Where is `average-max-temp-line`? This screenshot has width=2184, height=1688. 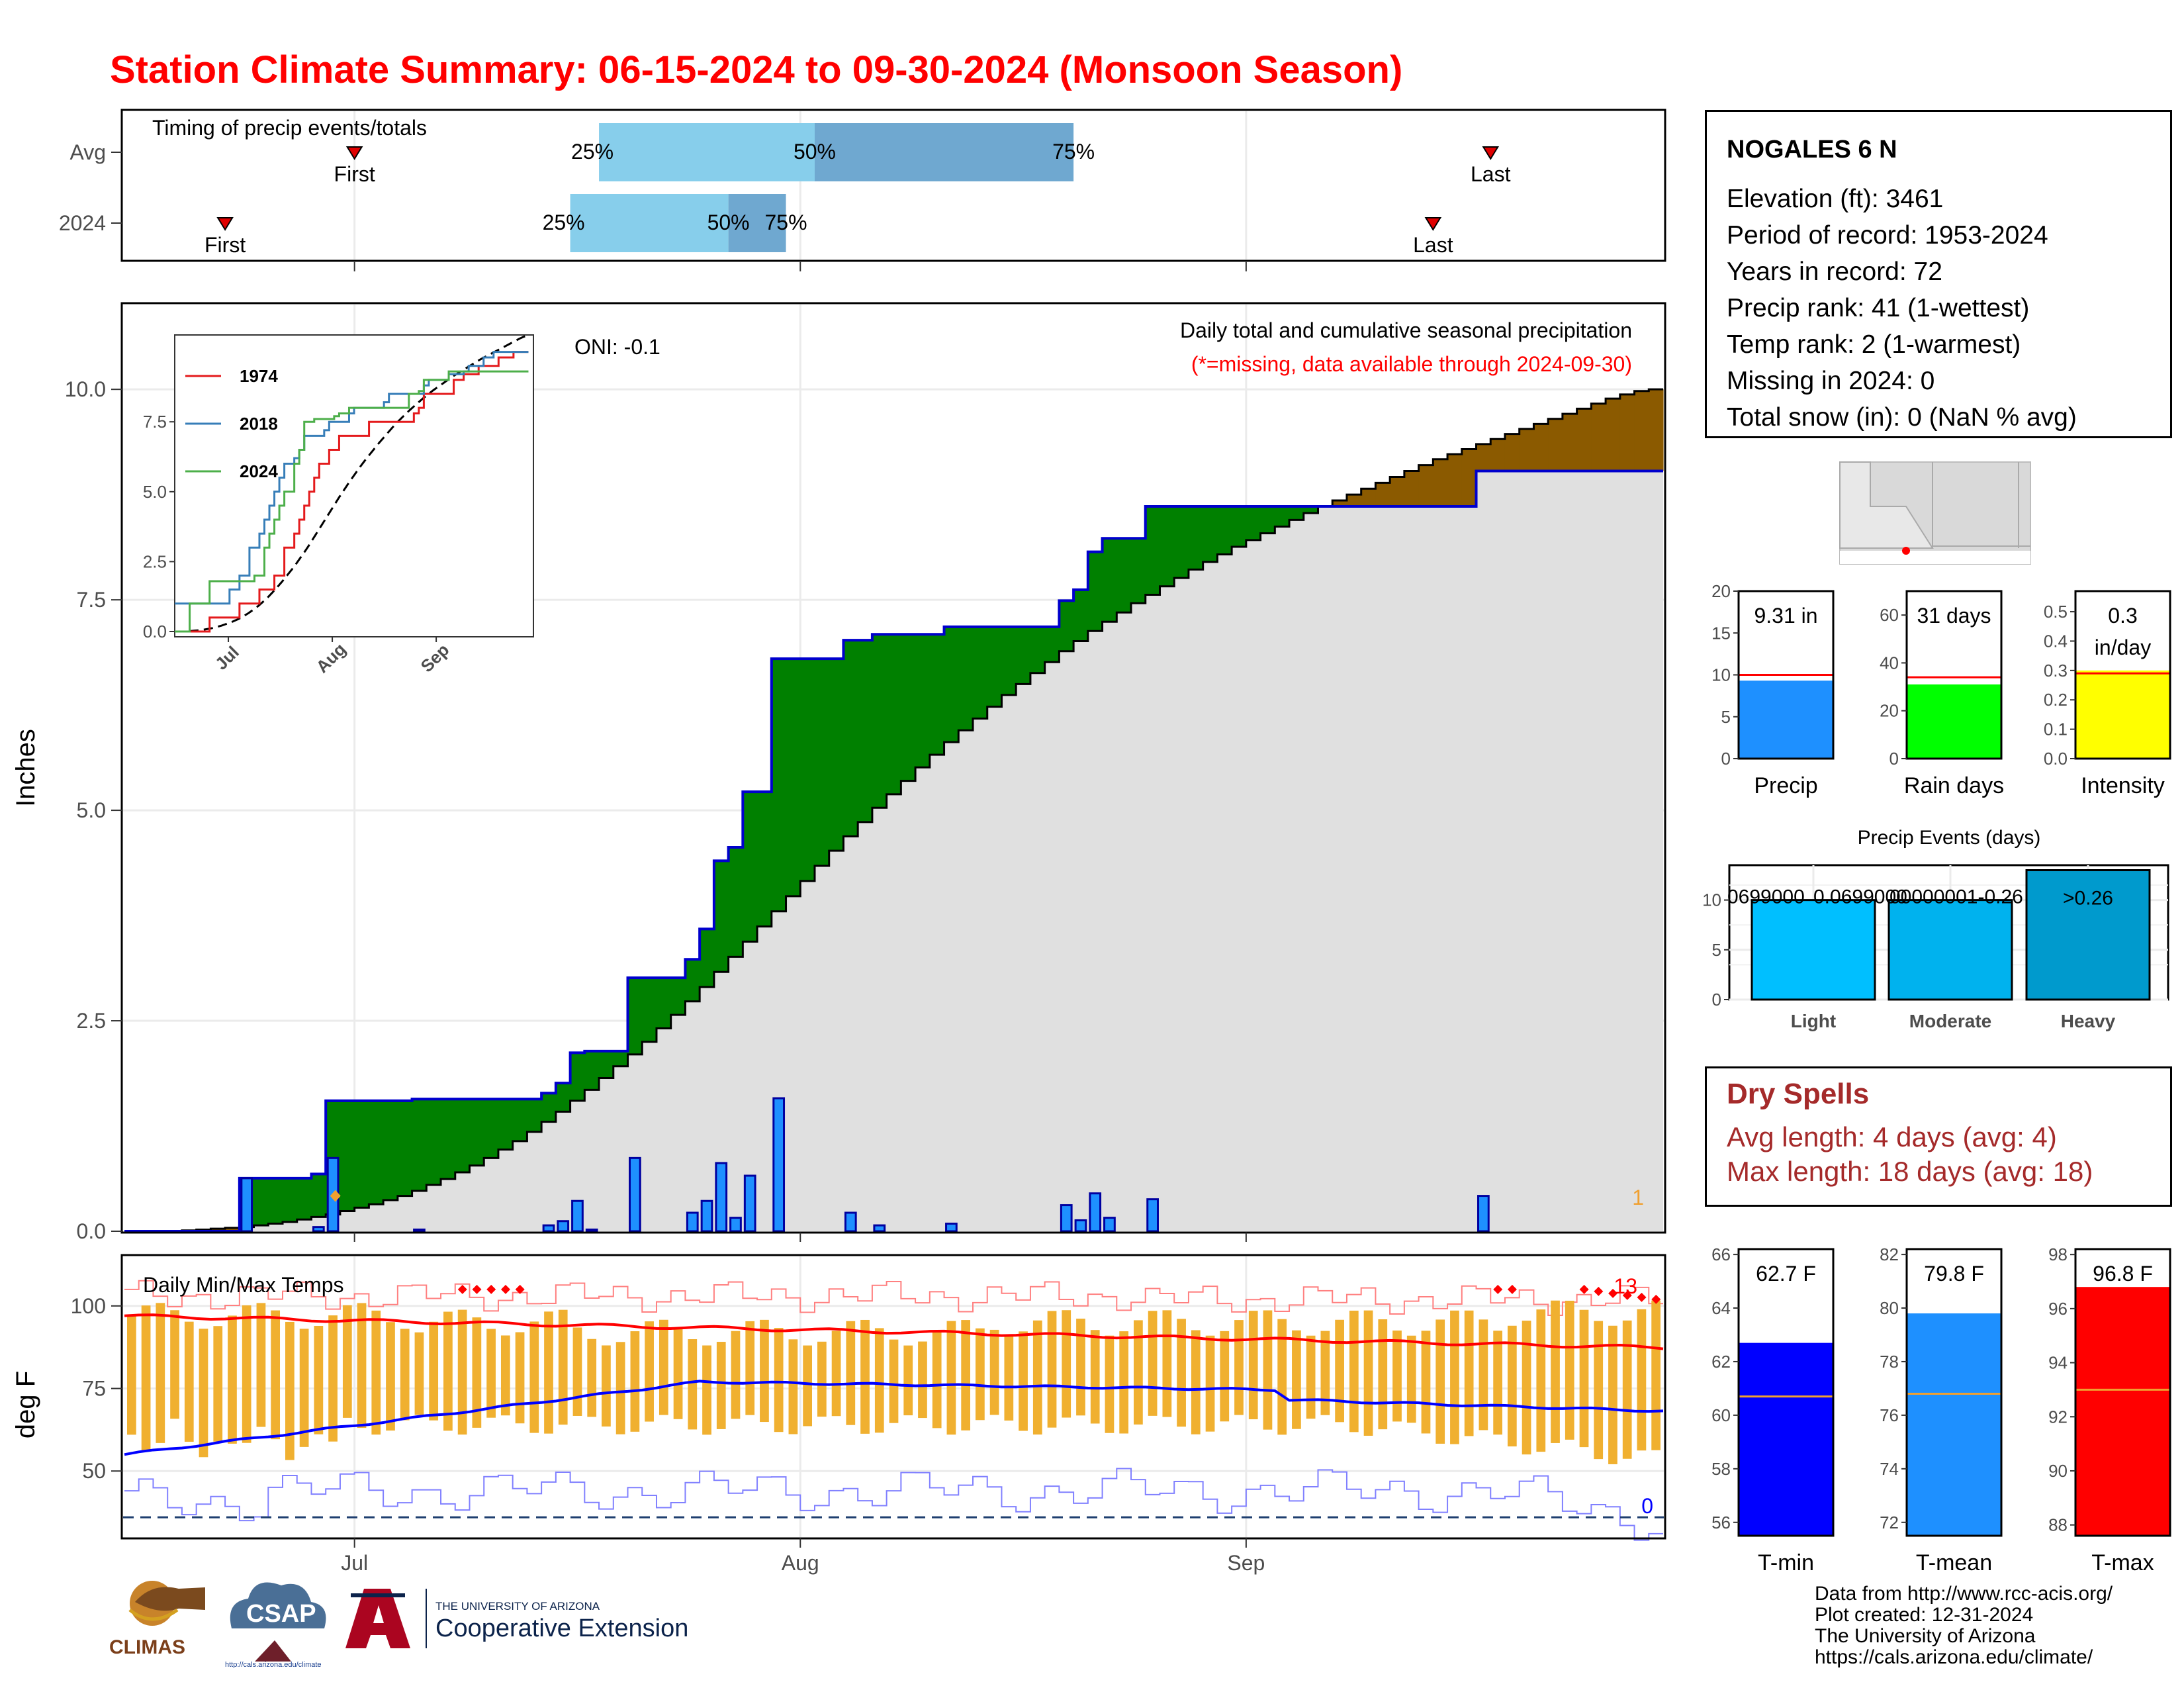
average-max-temp-line is located at coordinates (894, 1331).